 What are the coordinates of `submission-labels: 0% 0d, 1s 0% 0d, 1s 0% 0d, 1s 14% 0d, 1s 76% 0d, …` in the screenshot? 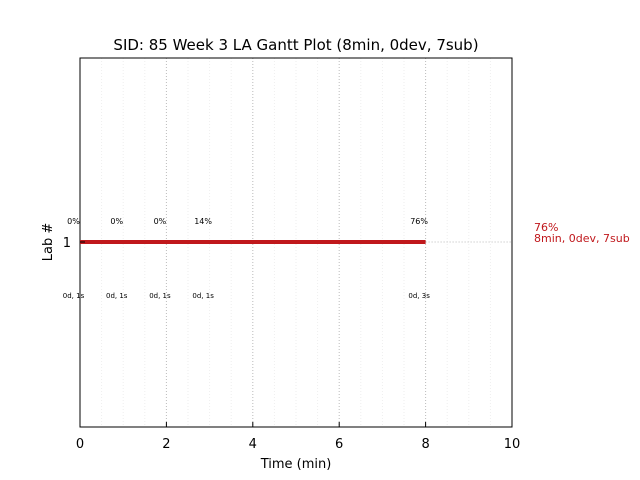 It's located at (246, 258).